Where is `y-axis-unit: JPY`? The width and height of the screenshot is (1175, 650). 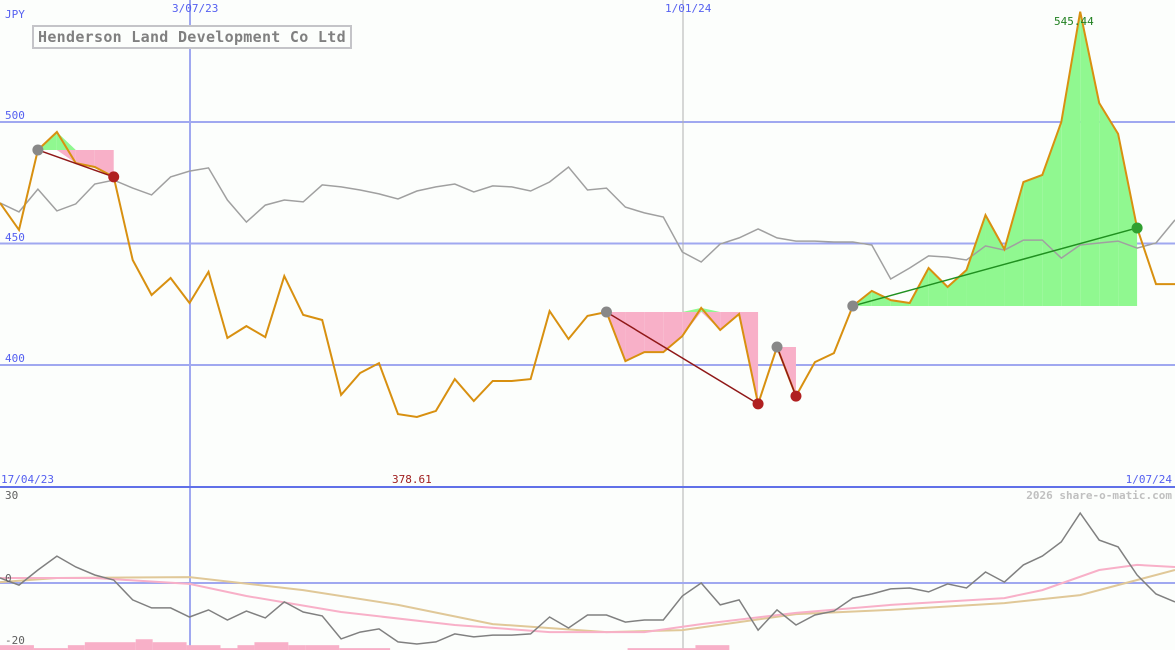 y-axis-unit: JPY is located at coordinates (15, 14).